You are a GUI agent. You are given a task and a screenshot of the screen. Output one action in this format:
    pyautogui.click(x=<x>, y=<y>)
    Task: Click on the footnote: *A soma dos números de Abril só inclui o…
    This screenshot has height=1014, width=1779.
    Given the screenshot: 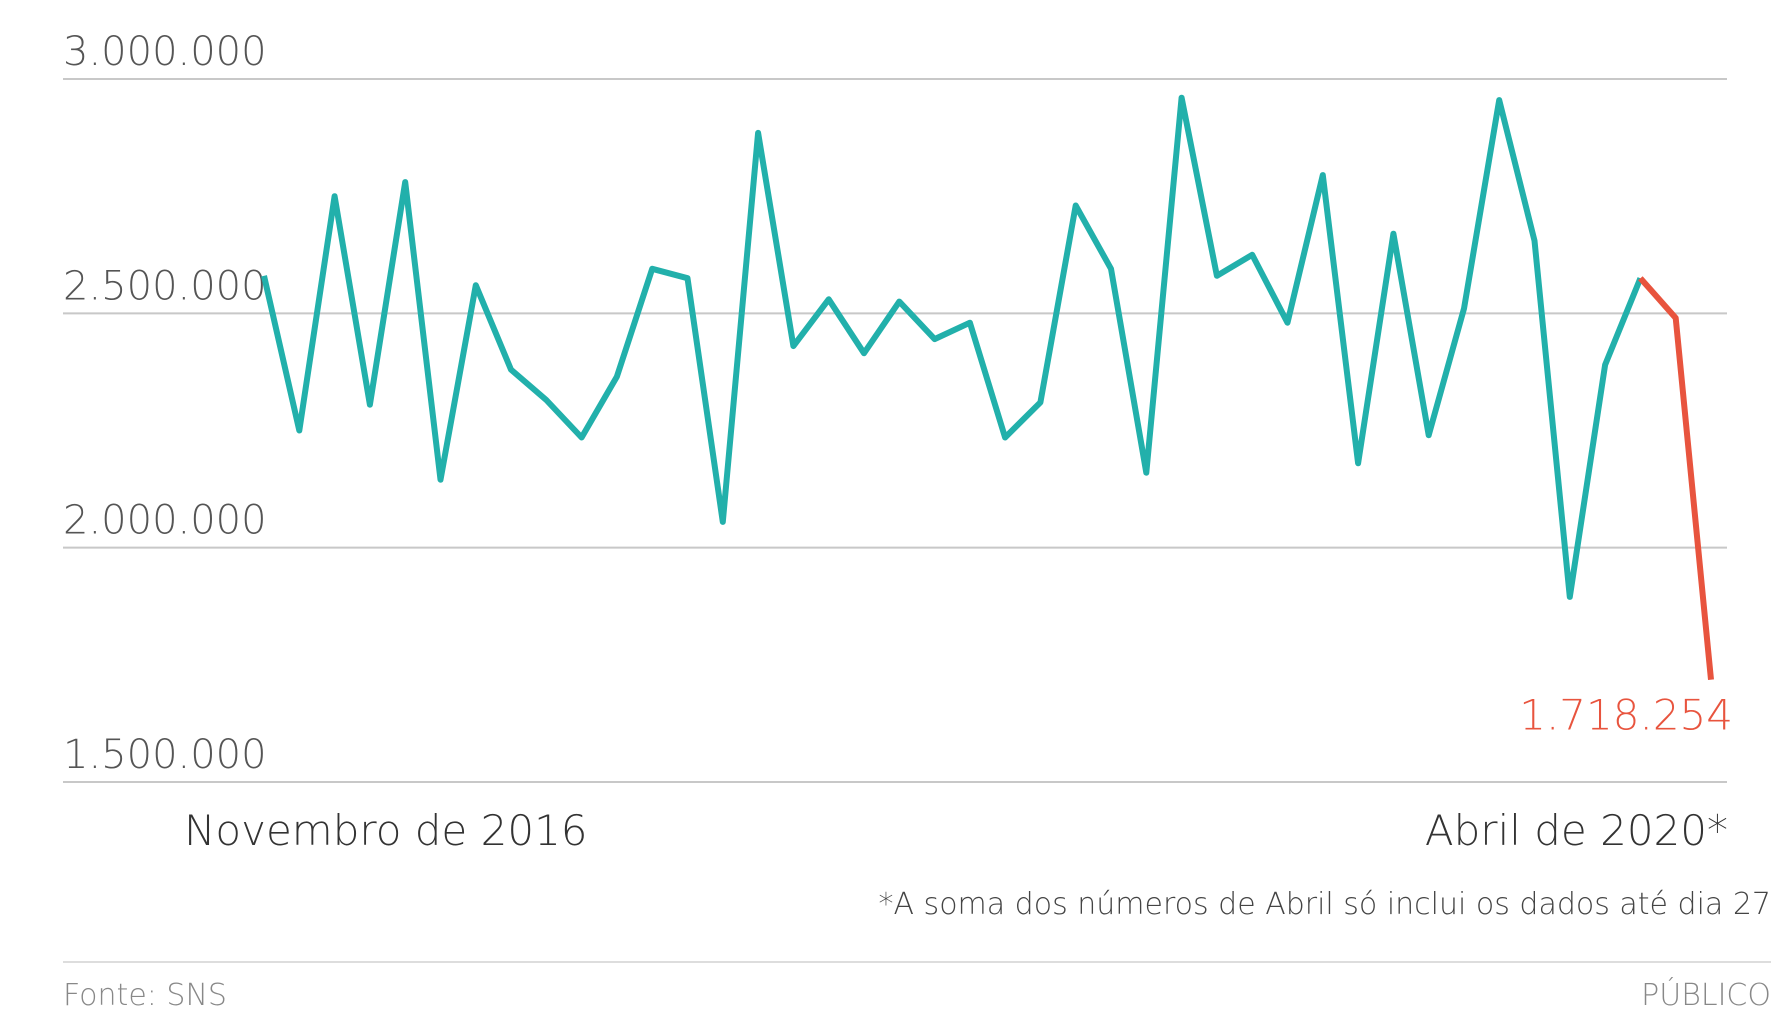 What is the action you would take?
    pyautogui.click(x=1325, y=904)
    